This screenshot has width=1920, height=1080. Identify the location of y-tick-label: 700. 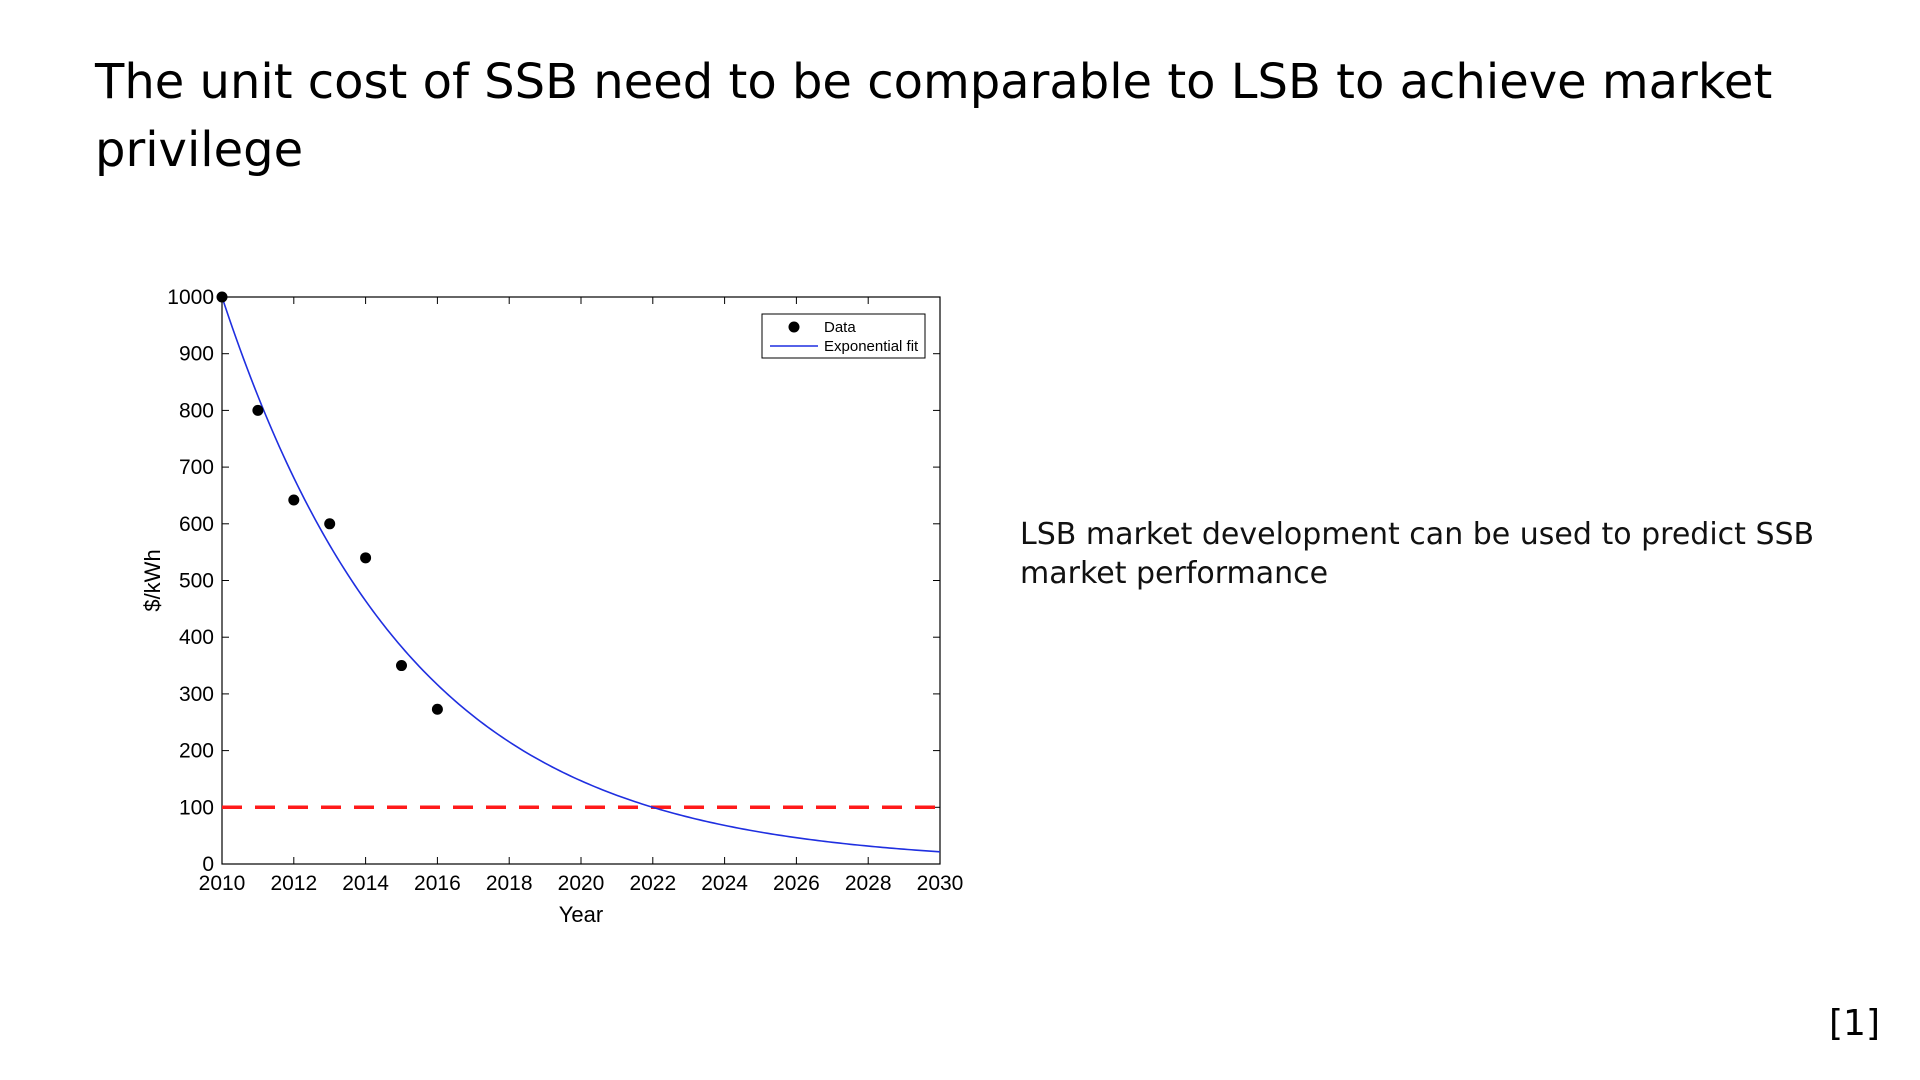
(196, 467).